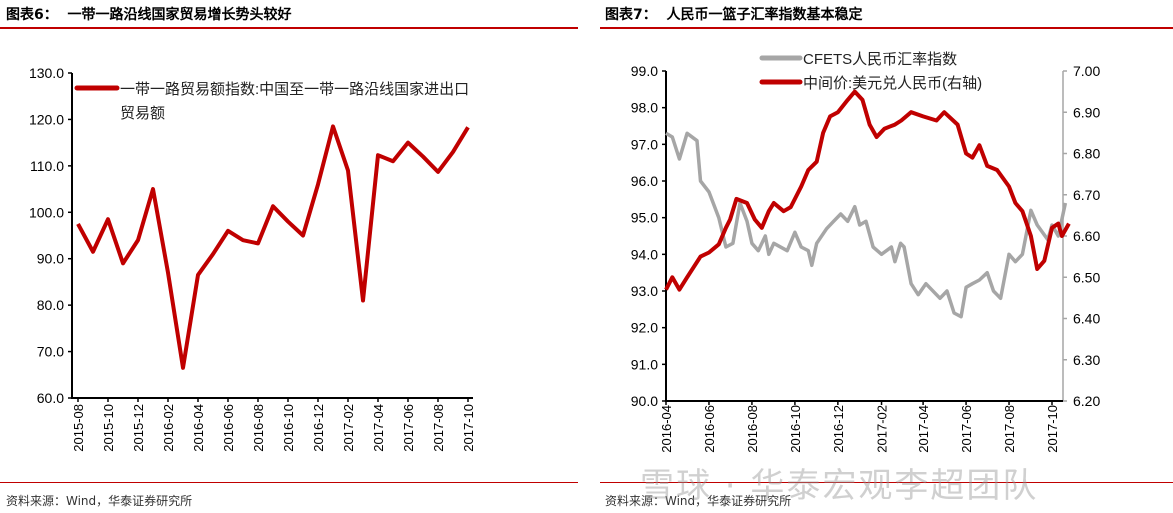 The height and width of the screenshot is (513, 1173). What do you see at coordinates (46, 119) in the screenshot?
I see `y-tick-label: 120.0` at bounding box center [46, 119].